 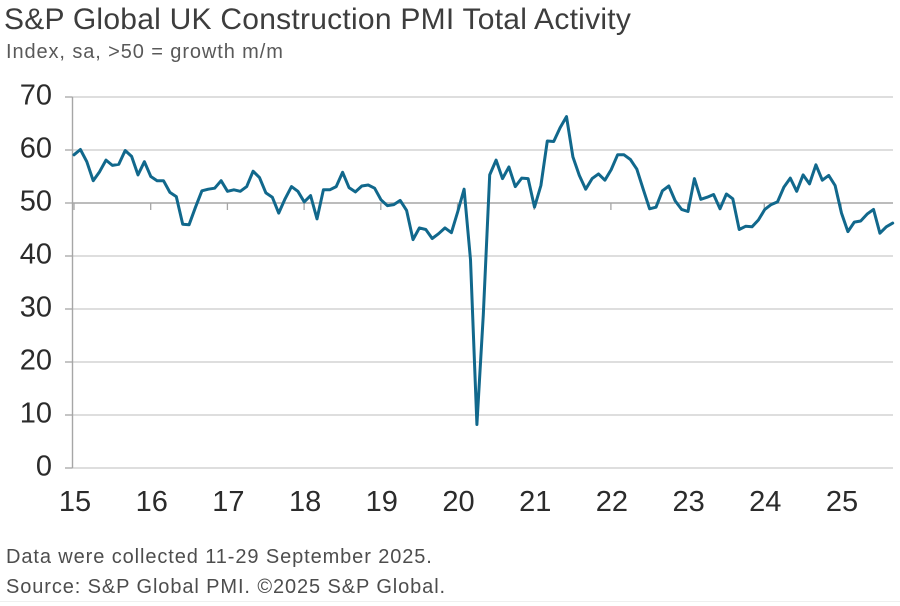 What do you see at coordinates (75, 502) in the screenshot?
I see `svg-text: 15` at bounding box center [75, 502].